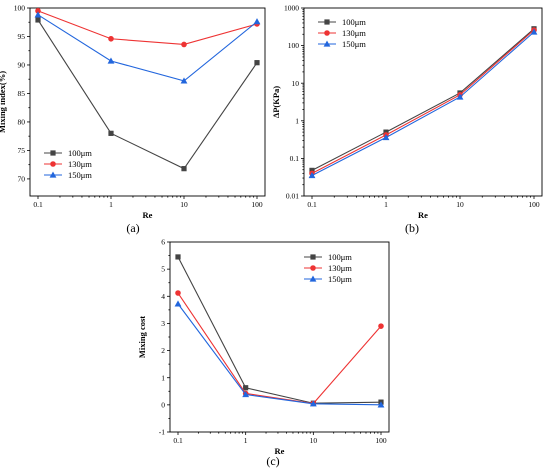  What do you see at coordinates (22, 179) in the screenshot?
I see `y-tick-label: 70` at bounding box center [22, 179].